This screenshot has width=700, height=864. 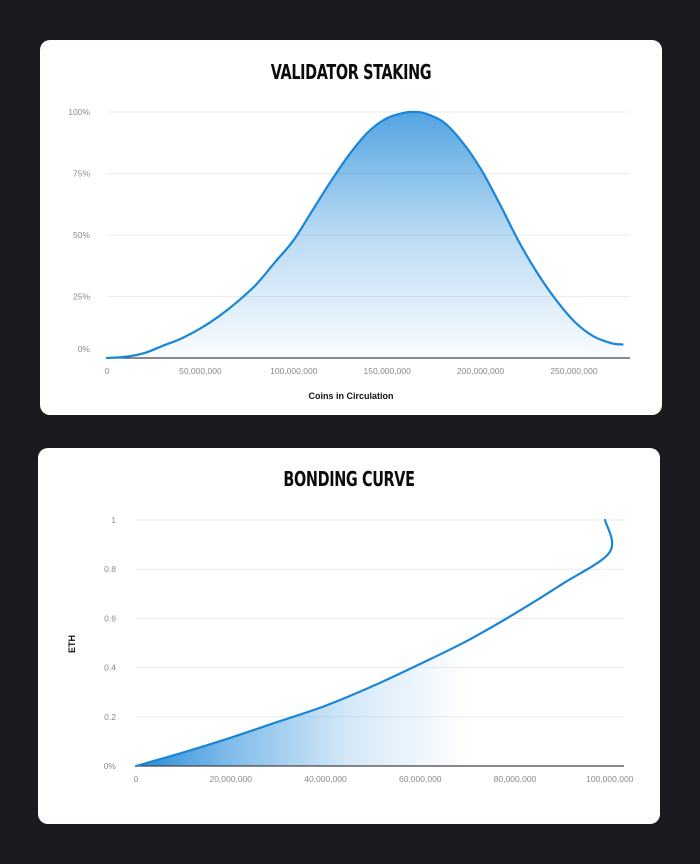 What do you see at coordinates (110, 569) in the screenshot?
I see `y-tick-label: 0.8` at bounding box center [110, 569].